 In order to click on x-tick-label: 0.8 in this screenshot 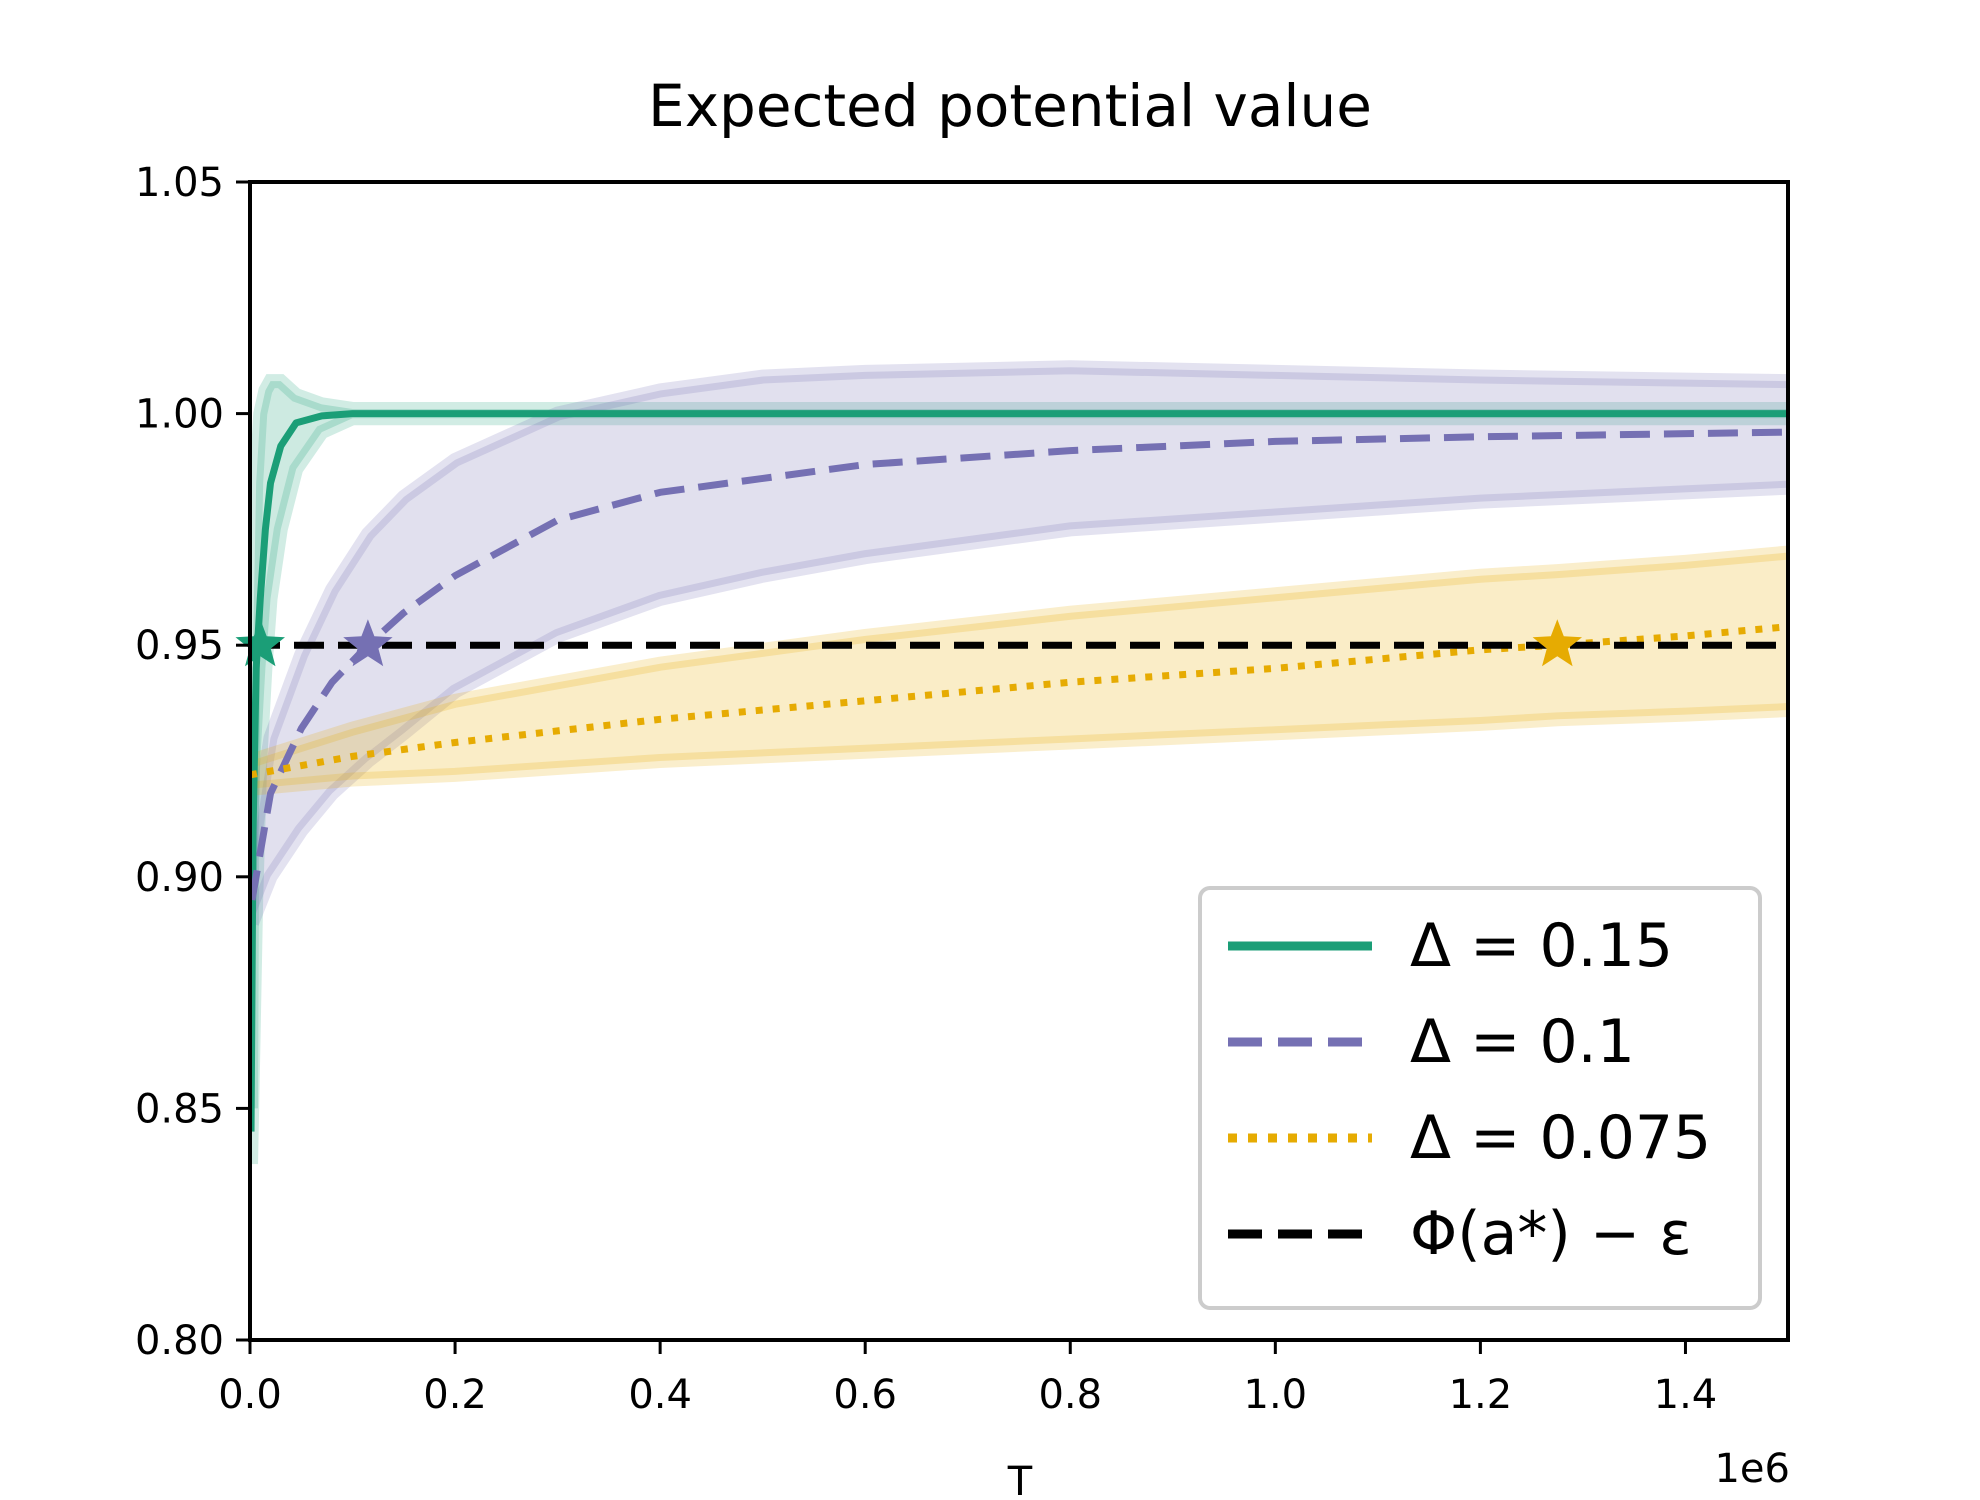, I will do `click(1070, 1395)`.